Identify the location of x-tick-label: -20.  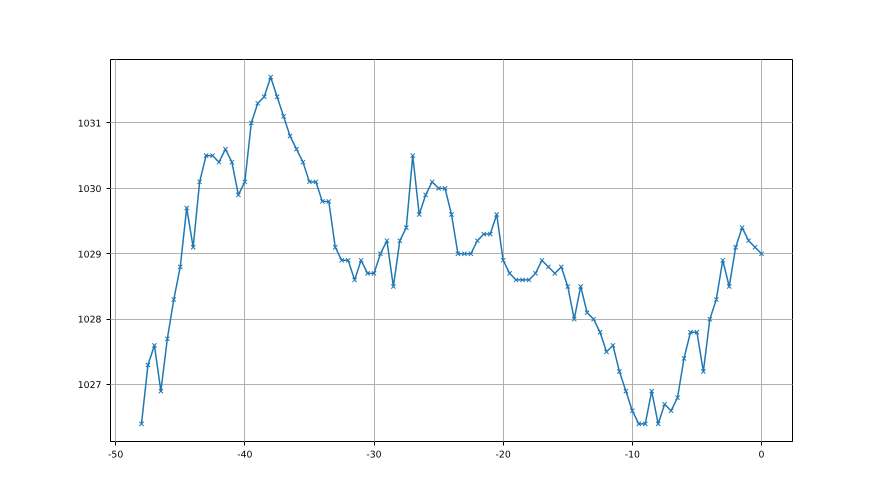
(503, 455).